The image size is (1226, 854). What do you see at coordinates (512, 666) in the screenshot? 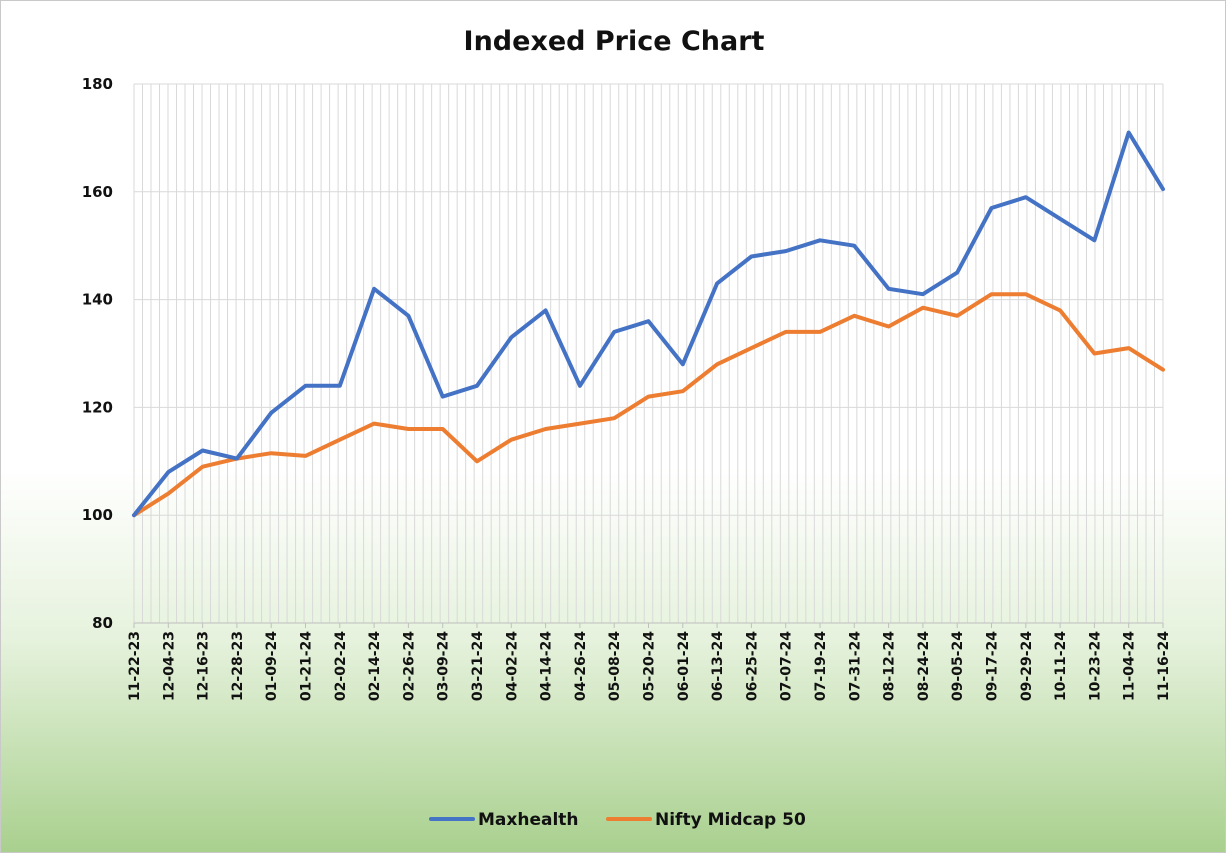
I see `x-tick-label: 04-02-24` at bounding box center [512, 666].